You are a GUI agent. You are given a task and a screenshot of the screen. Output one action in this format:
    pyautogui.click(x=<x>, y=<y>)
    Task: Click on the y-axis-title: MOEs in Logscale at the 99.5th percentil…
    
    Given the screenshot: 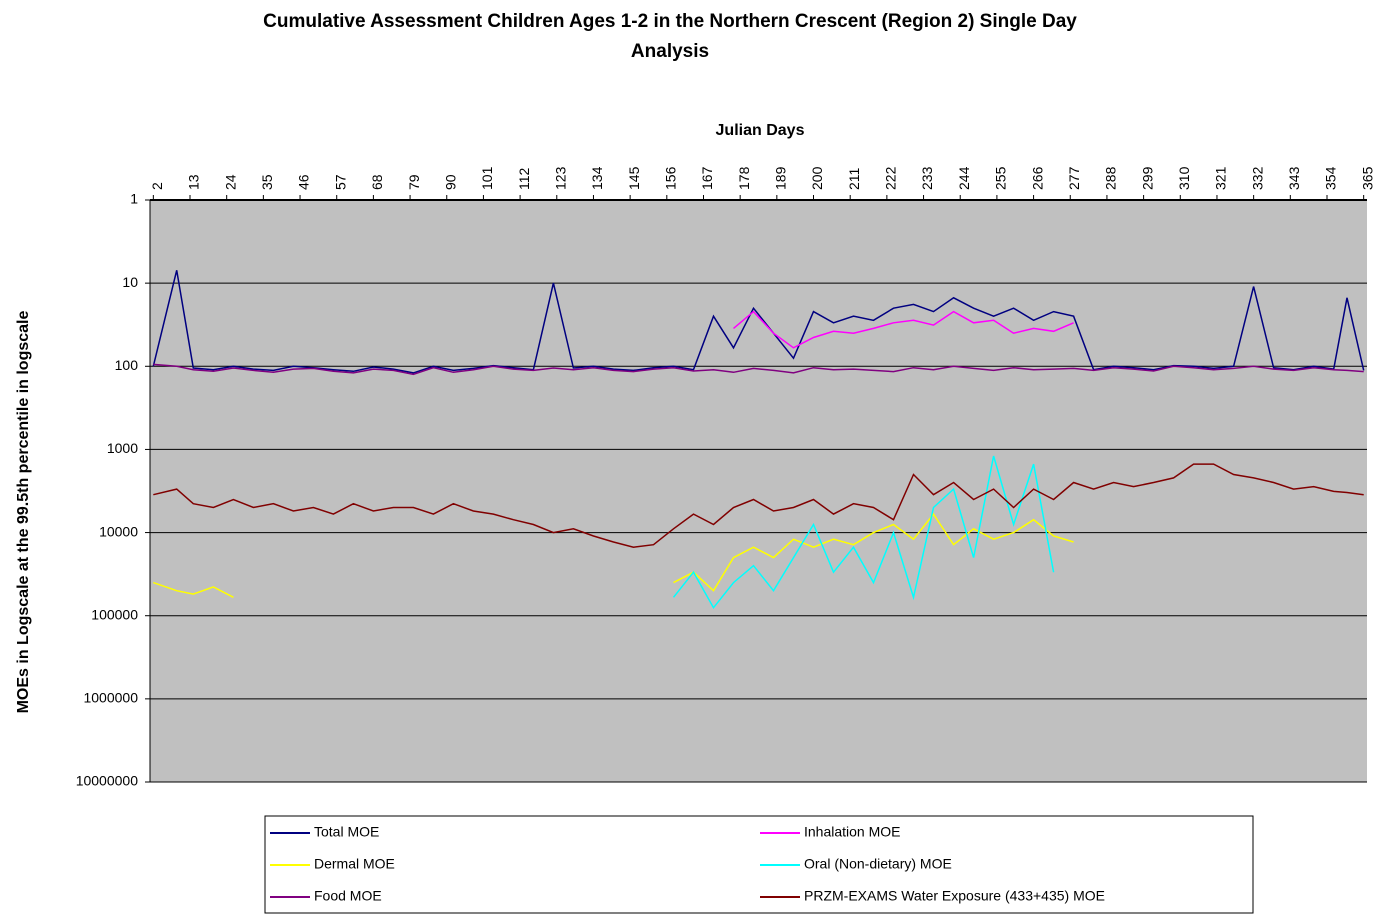 What is the action you would take?
    pyautogui.click(x=23, y=512)
    